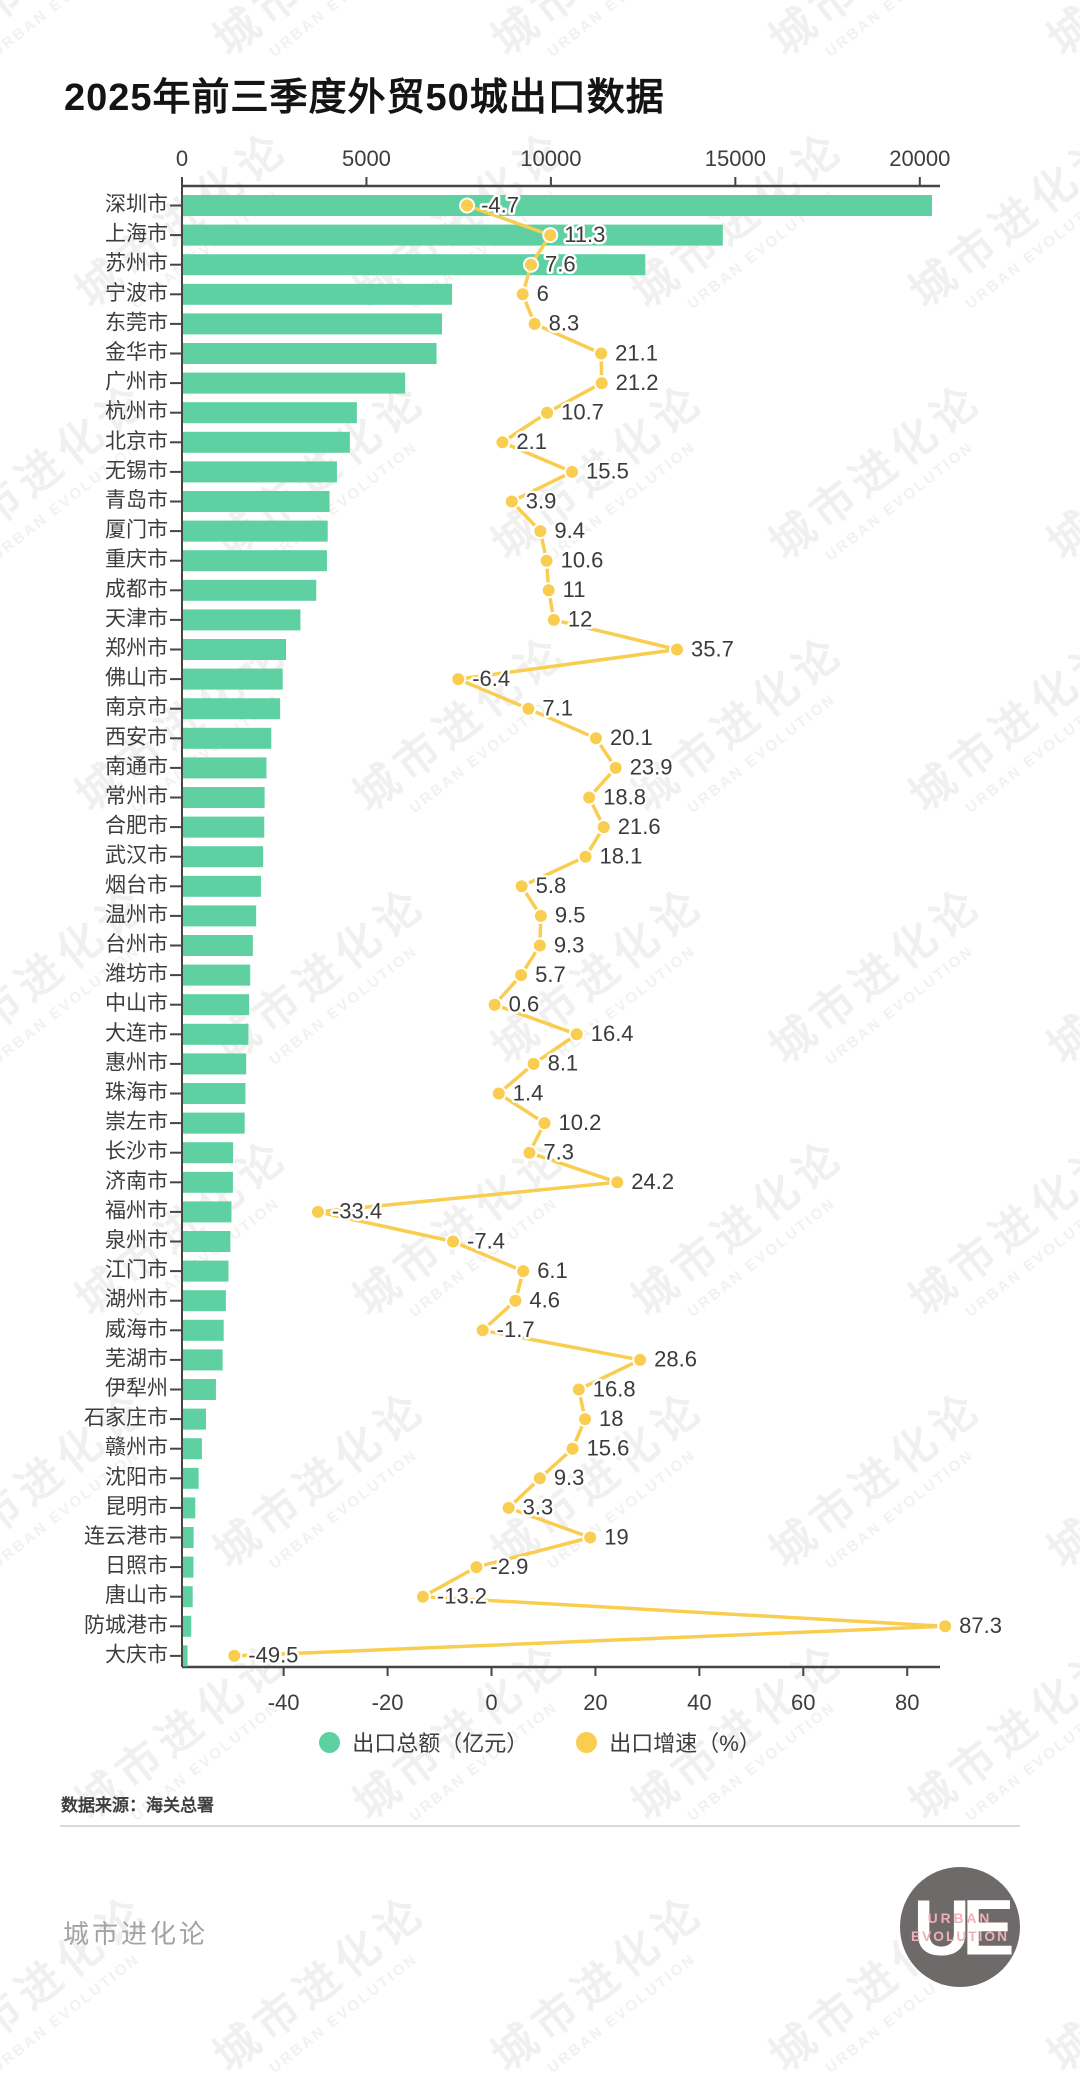 The height and width of the screenshot is (2099, 1080). What do you see at coordinates (580, 619) in the screenshot?
I see `growth-value-label: 12` at bounding box center [580, 619].